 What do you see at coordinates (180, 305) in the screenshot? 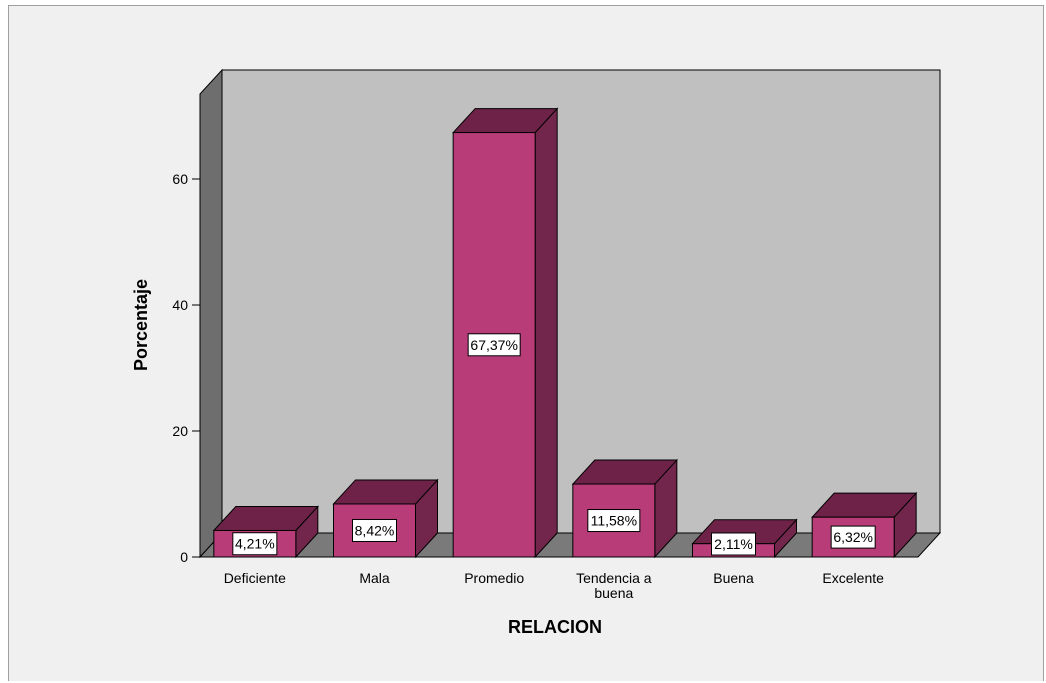
I see `y-tick-label: 40` at bounding box center [180, 305].